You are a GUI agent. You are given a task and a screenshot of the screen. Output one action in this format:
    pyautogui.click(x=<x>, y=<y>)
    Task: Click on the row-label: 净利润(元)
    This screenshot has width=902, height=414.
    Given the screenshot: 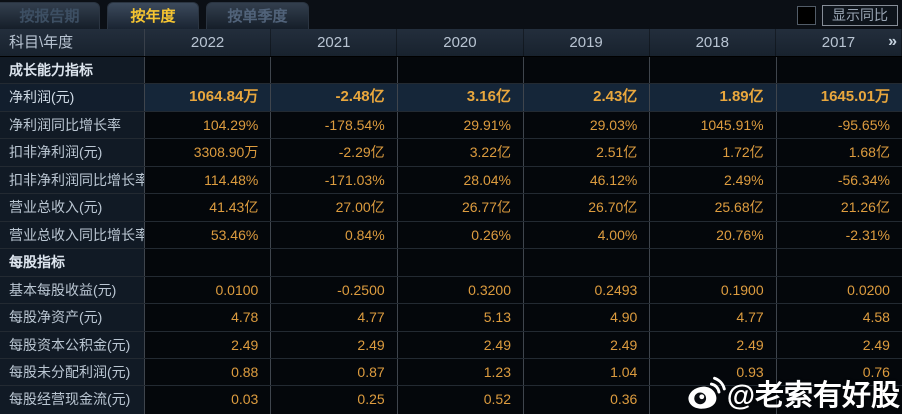 What is the action you would take?
    pyautogui.click(x=72, y=97)
    